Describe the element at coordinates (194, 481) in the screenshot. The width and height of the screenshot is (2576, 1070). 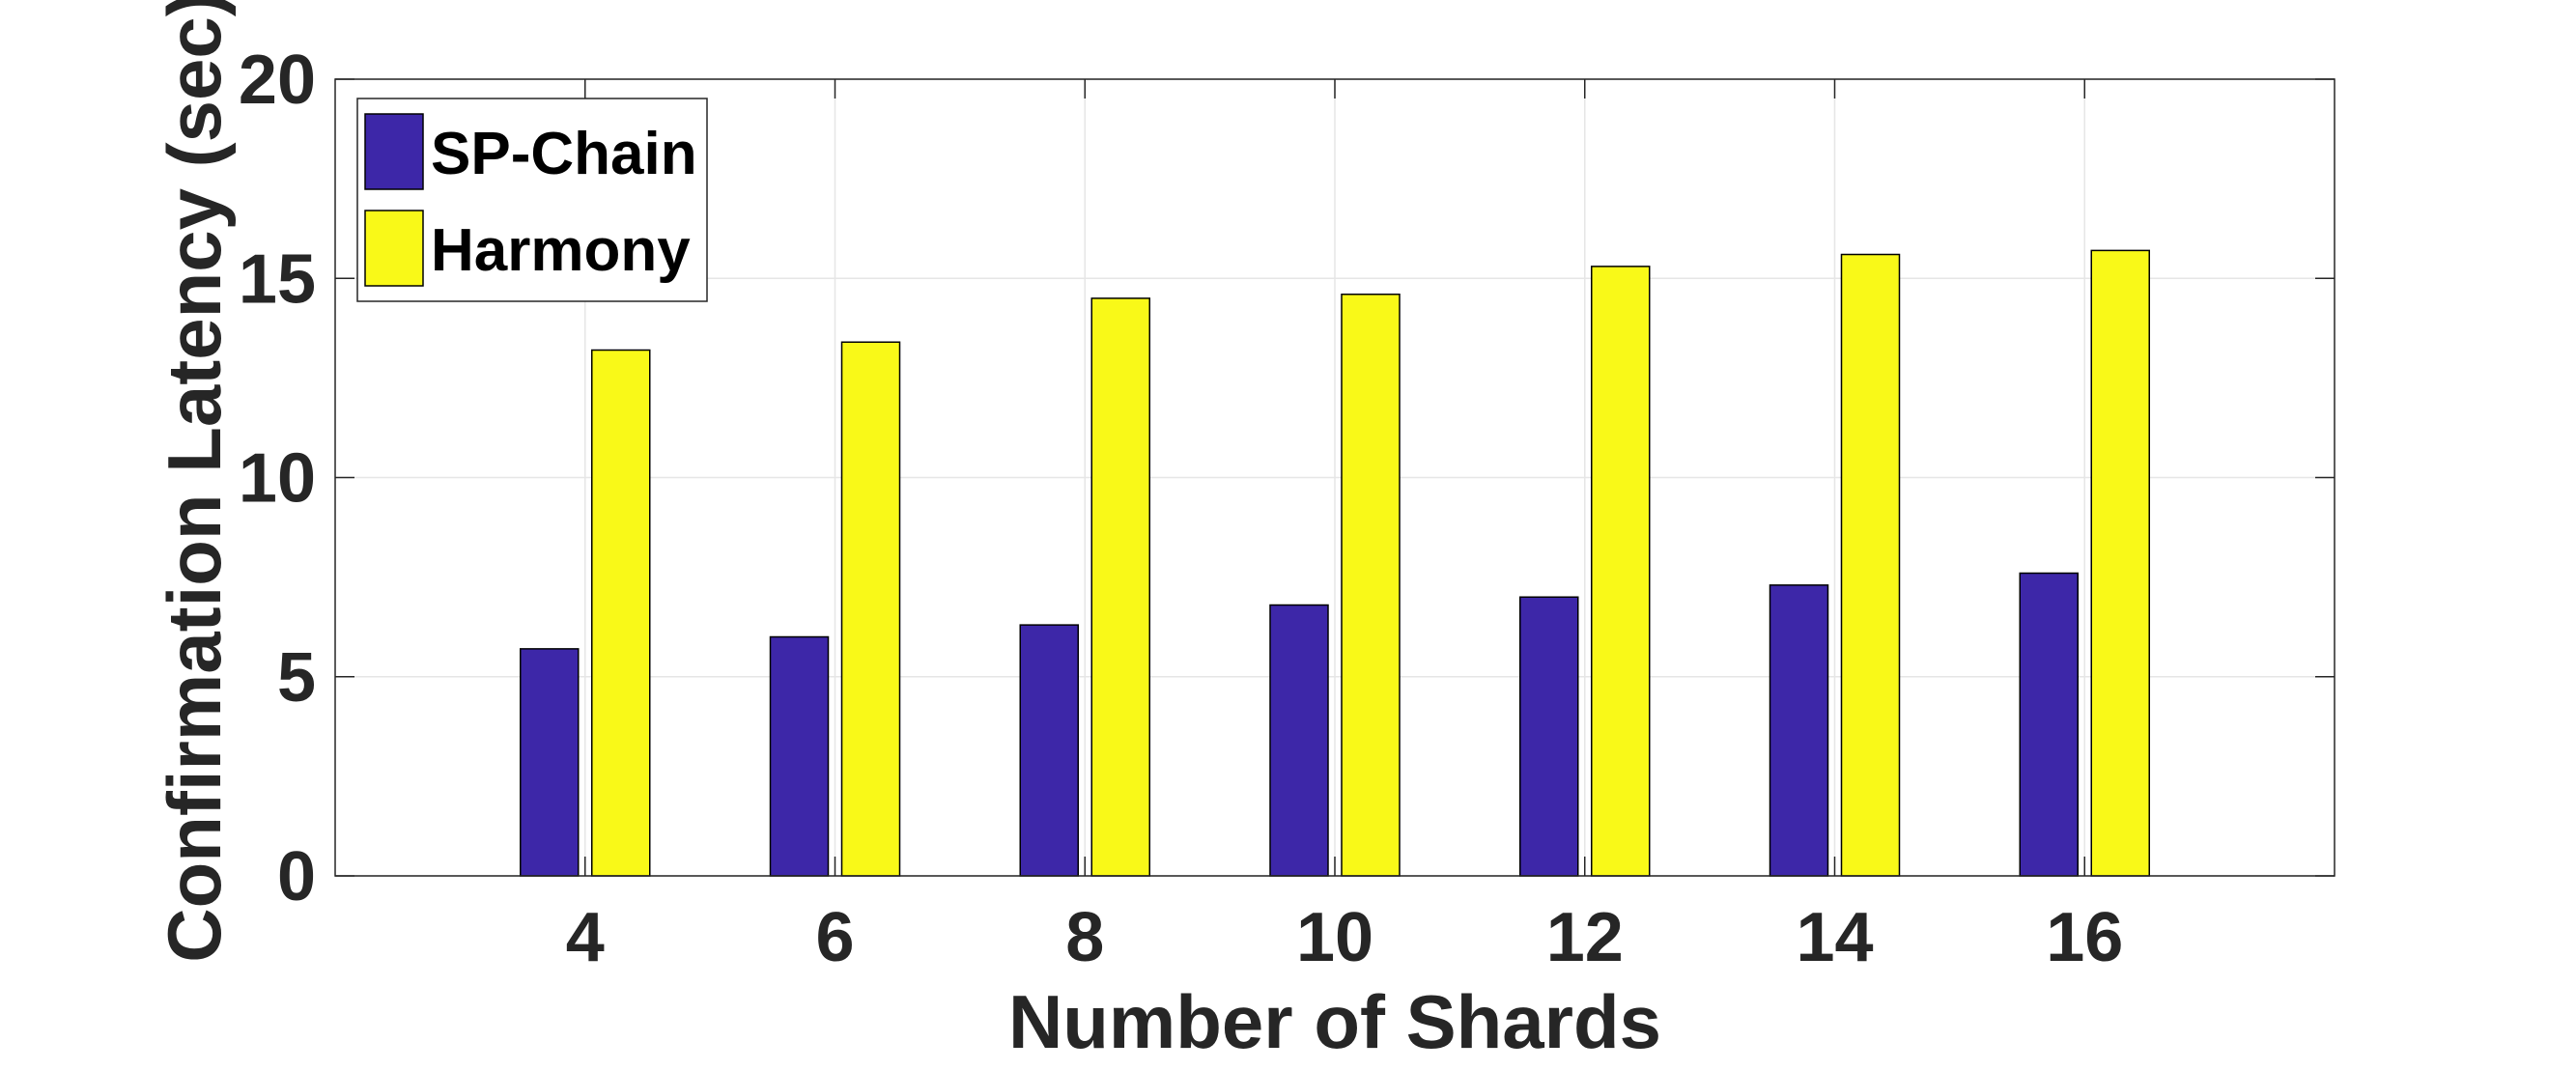
I see `y-axis-title: Confirmation Latency (sec)` at that location.